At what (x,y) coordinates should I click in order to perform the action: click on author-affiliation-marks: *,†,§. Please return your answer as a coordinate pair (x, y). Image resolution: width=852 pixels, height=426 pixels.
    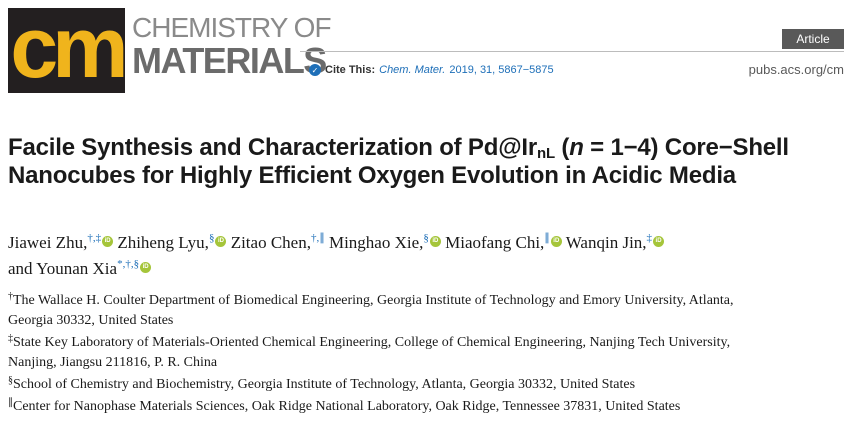
    Looking at the image, I should click on (128, 264).